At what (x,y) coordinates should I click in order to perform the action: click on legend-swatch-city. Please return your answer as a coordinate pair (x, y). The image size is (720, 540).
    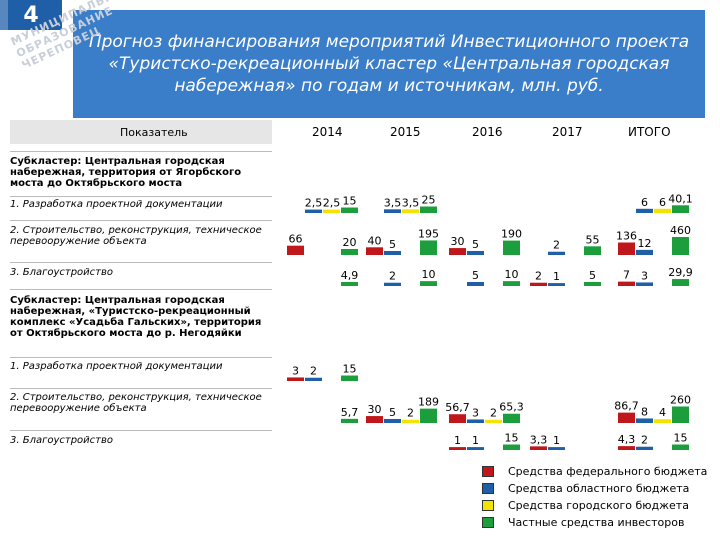
    Looking at the image, I should click on (488, 505).